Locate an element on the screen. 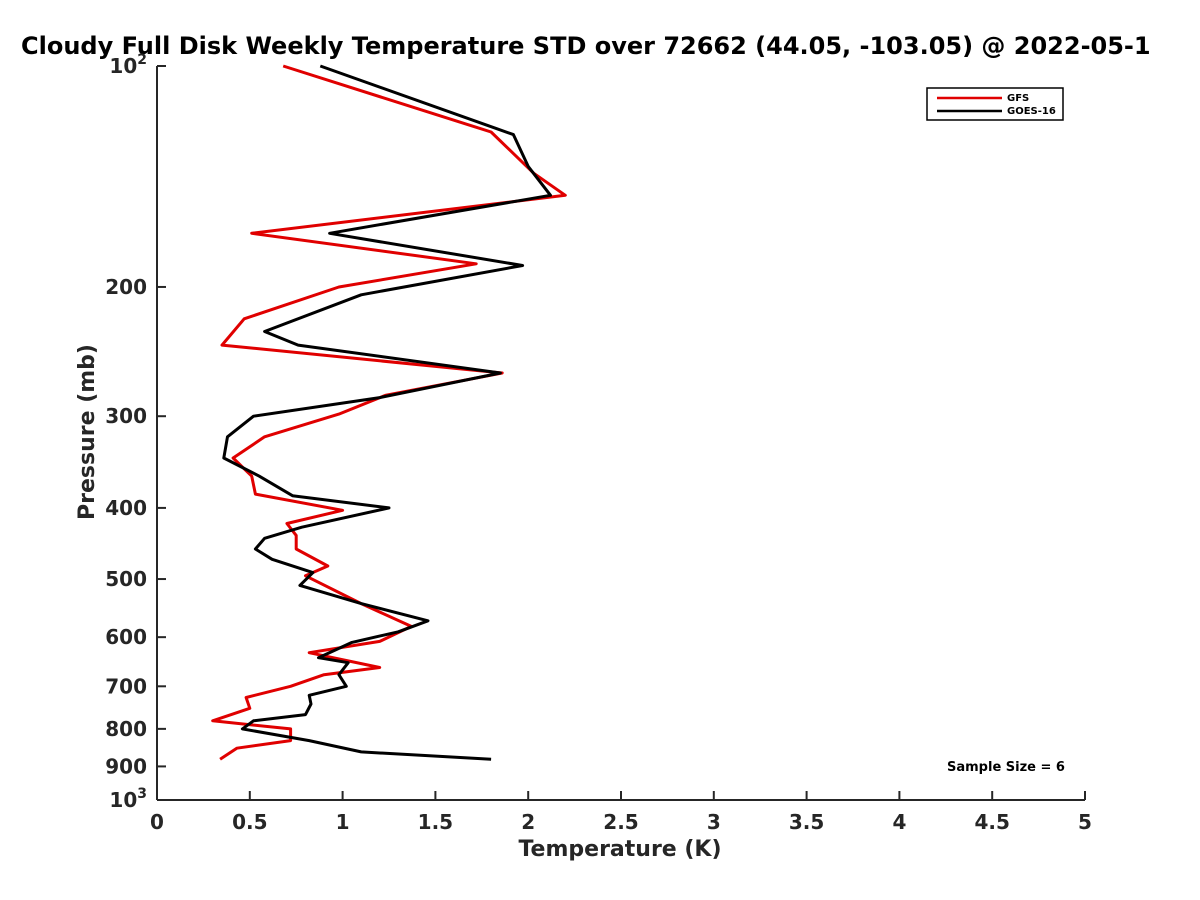 This screenshot has height=900, width=1200. y-tick-label: 10³ is located at coordinates (128, 799).